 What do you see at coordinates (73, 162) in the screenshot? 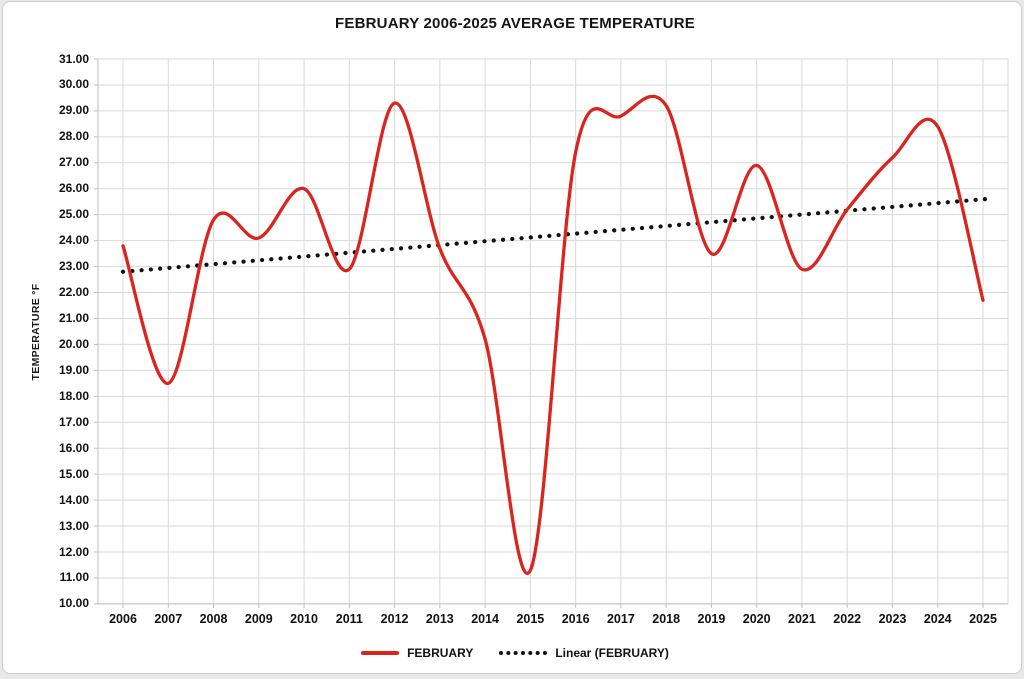
I see `y-tick-label: 27.00` at bounding box center [73, 162].